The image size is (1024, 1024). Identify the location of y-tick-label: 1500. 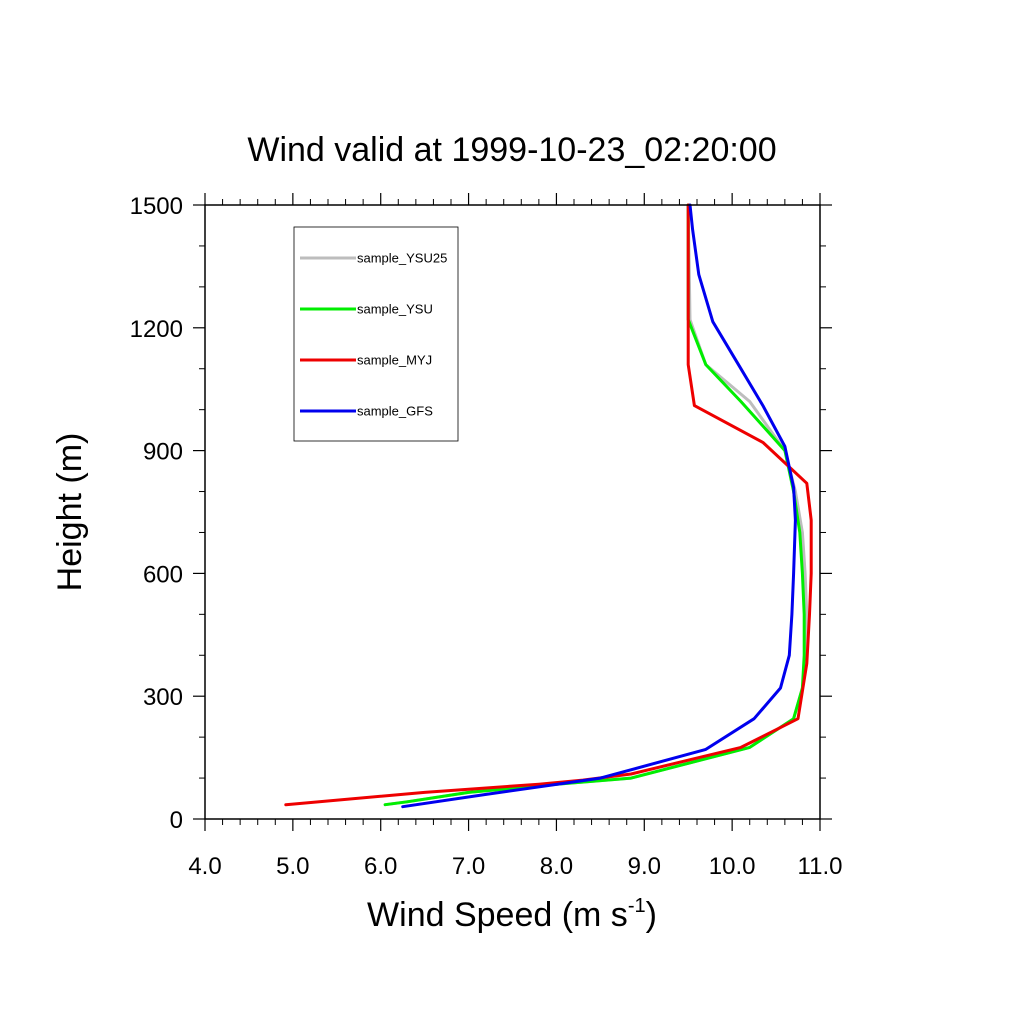
(156, 206).